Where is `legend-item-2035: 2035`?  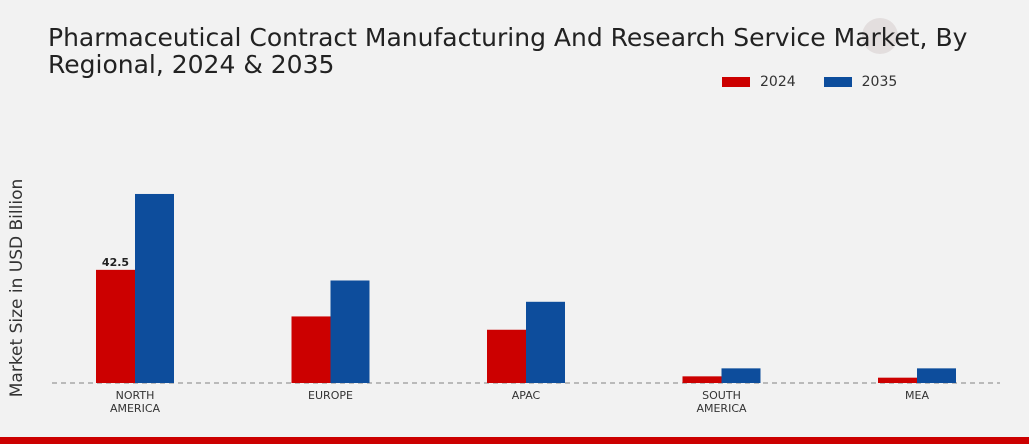 legend-item-2035: 2035 is located at coordinates (860, 82).